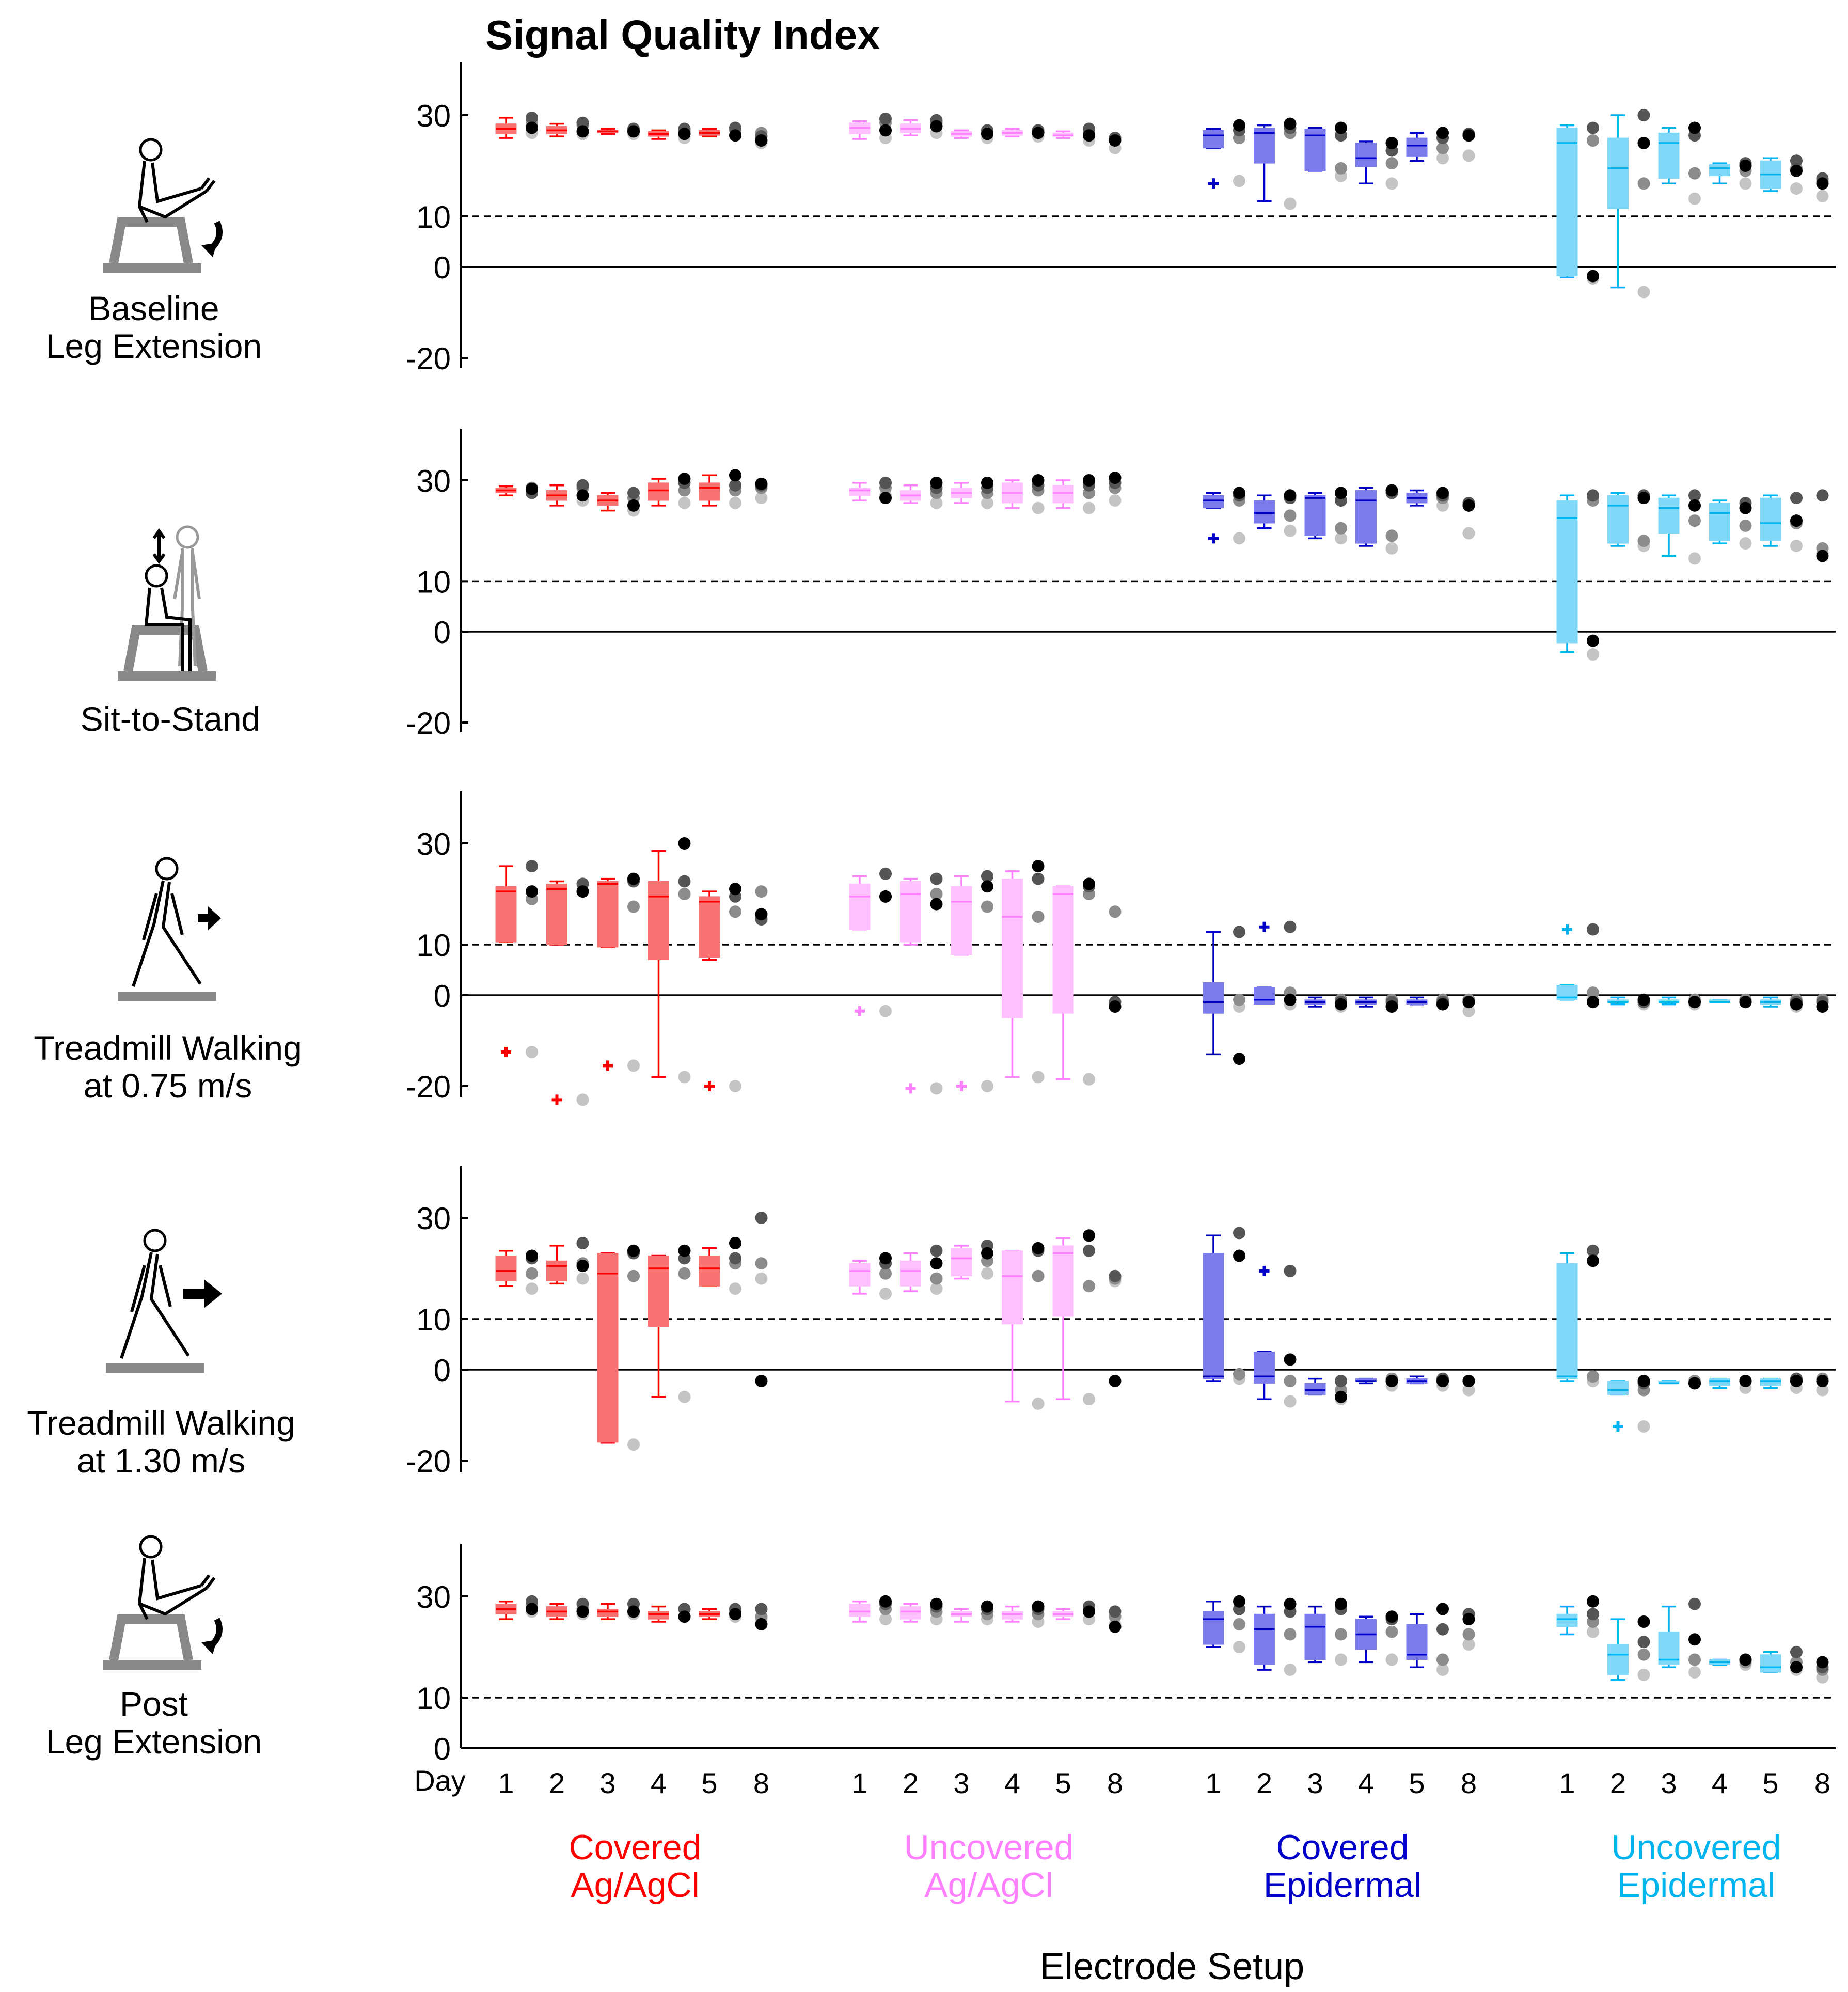 This screenshot has height=1992, width=1848. What do you see at coordinates (440, 1780) in the screenshot?
I see `day-axis-label: Day` at bounding box center [440, 1780].